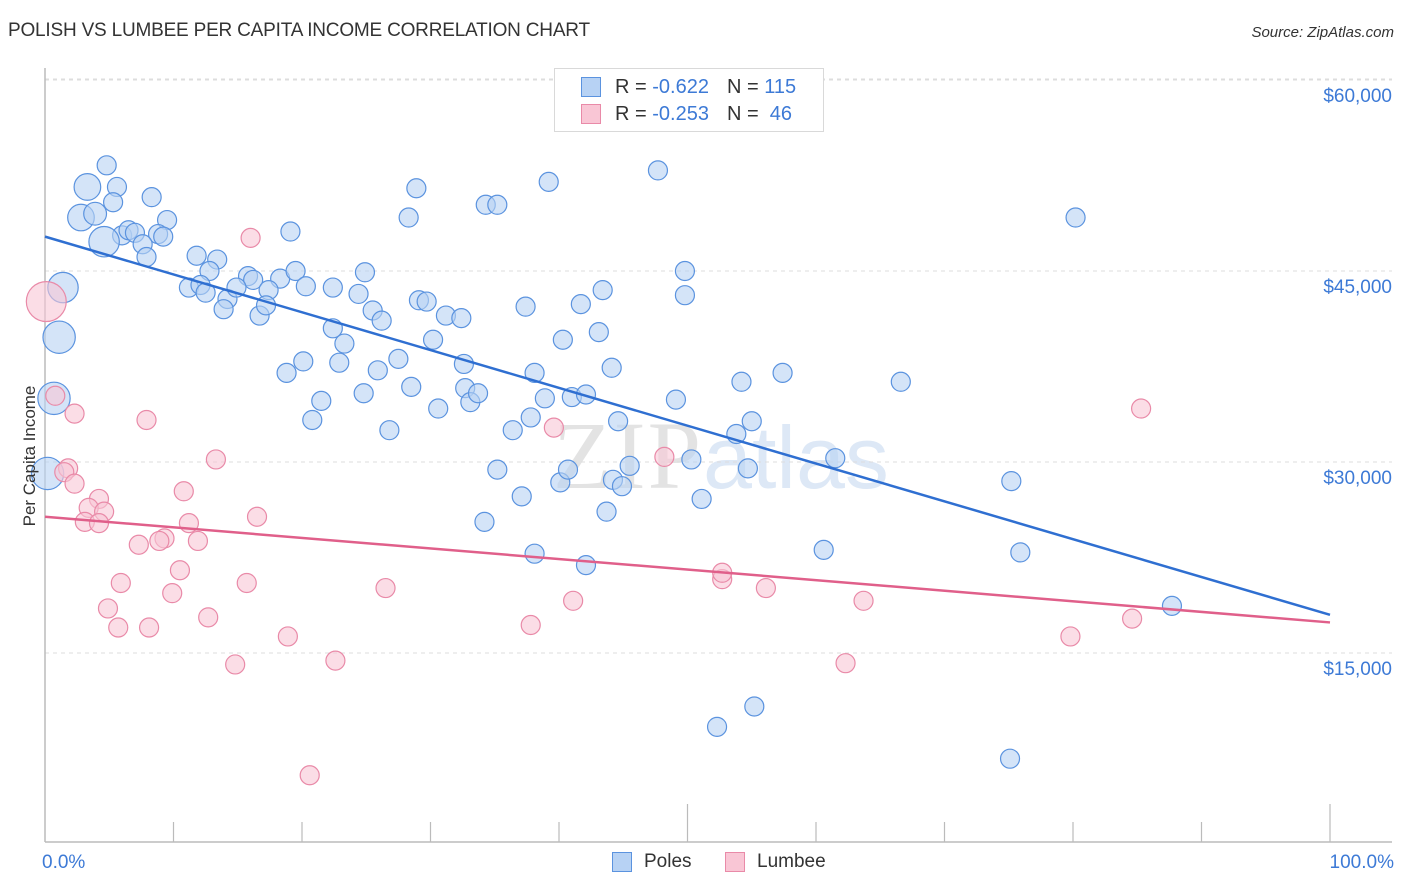 Image resolution: width=1406 pixels, height=892 pixels. I want to click on stats-legend-row-poles: R = -0.622 N = 115, so click(688, 87).